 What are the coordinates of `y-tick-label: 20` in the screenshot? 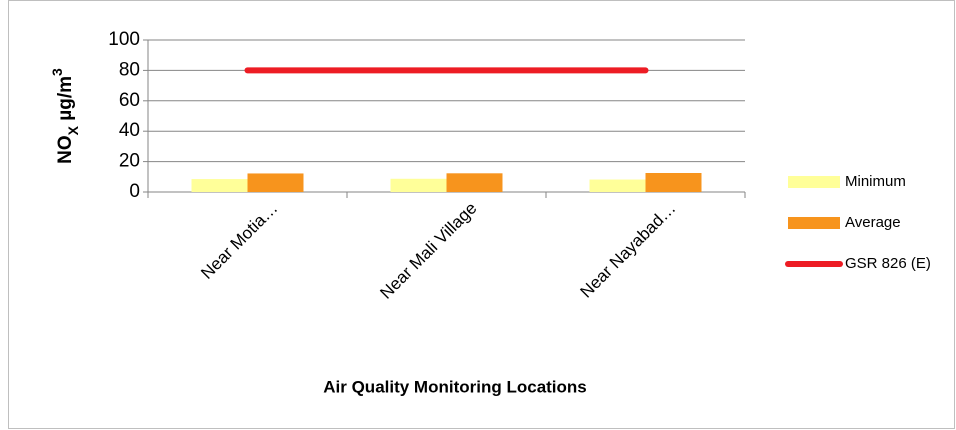 It's located at (129, 161).